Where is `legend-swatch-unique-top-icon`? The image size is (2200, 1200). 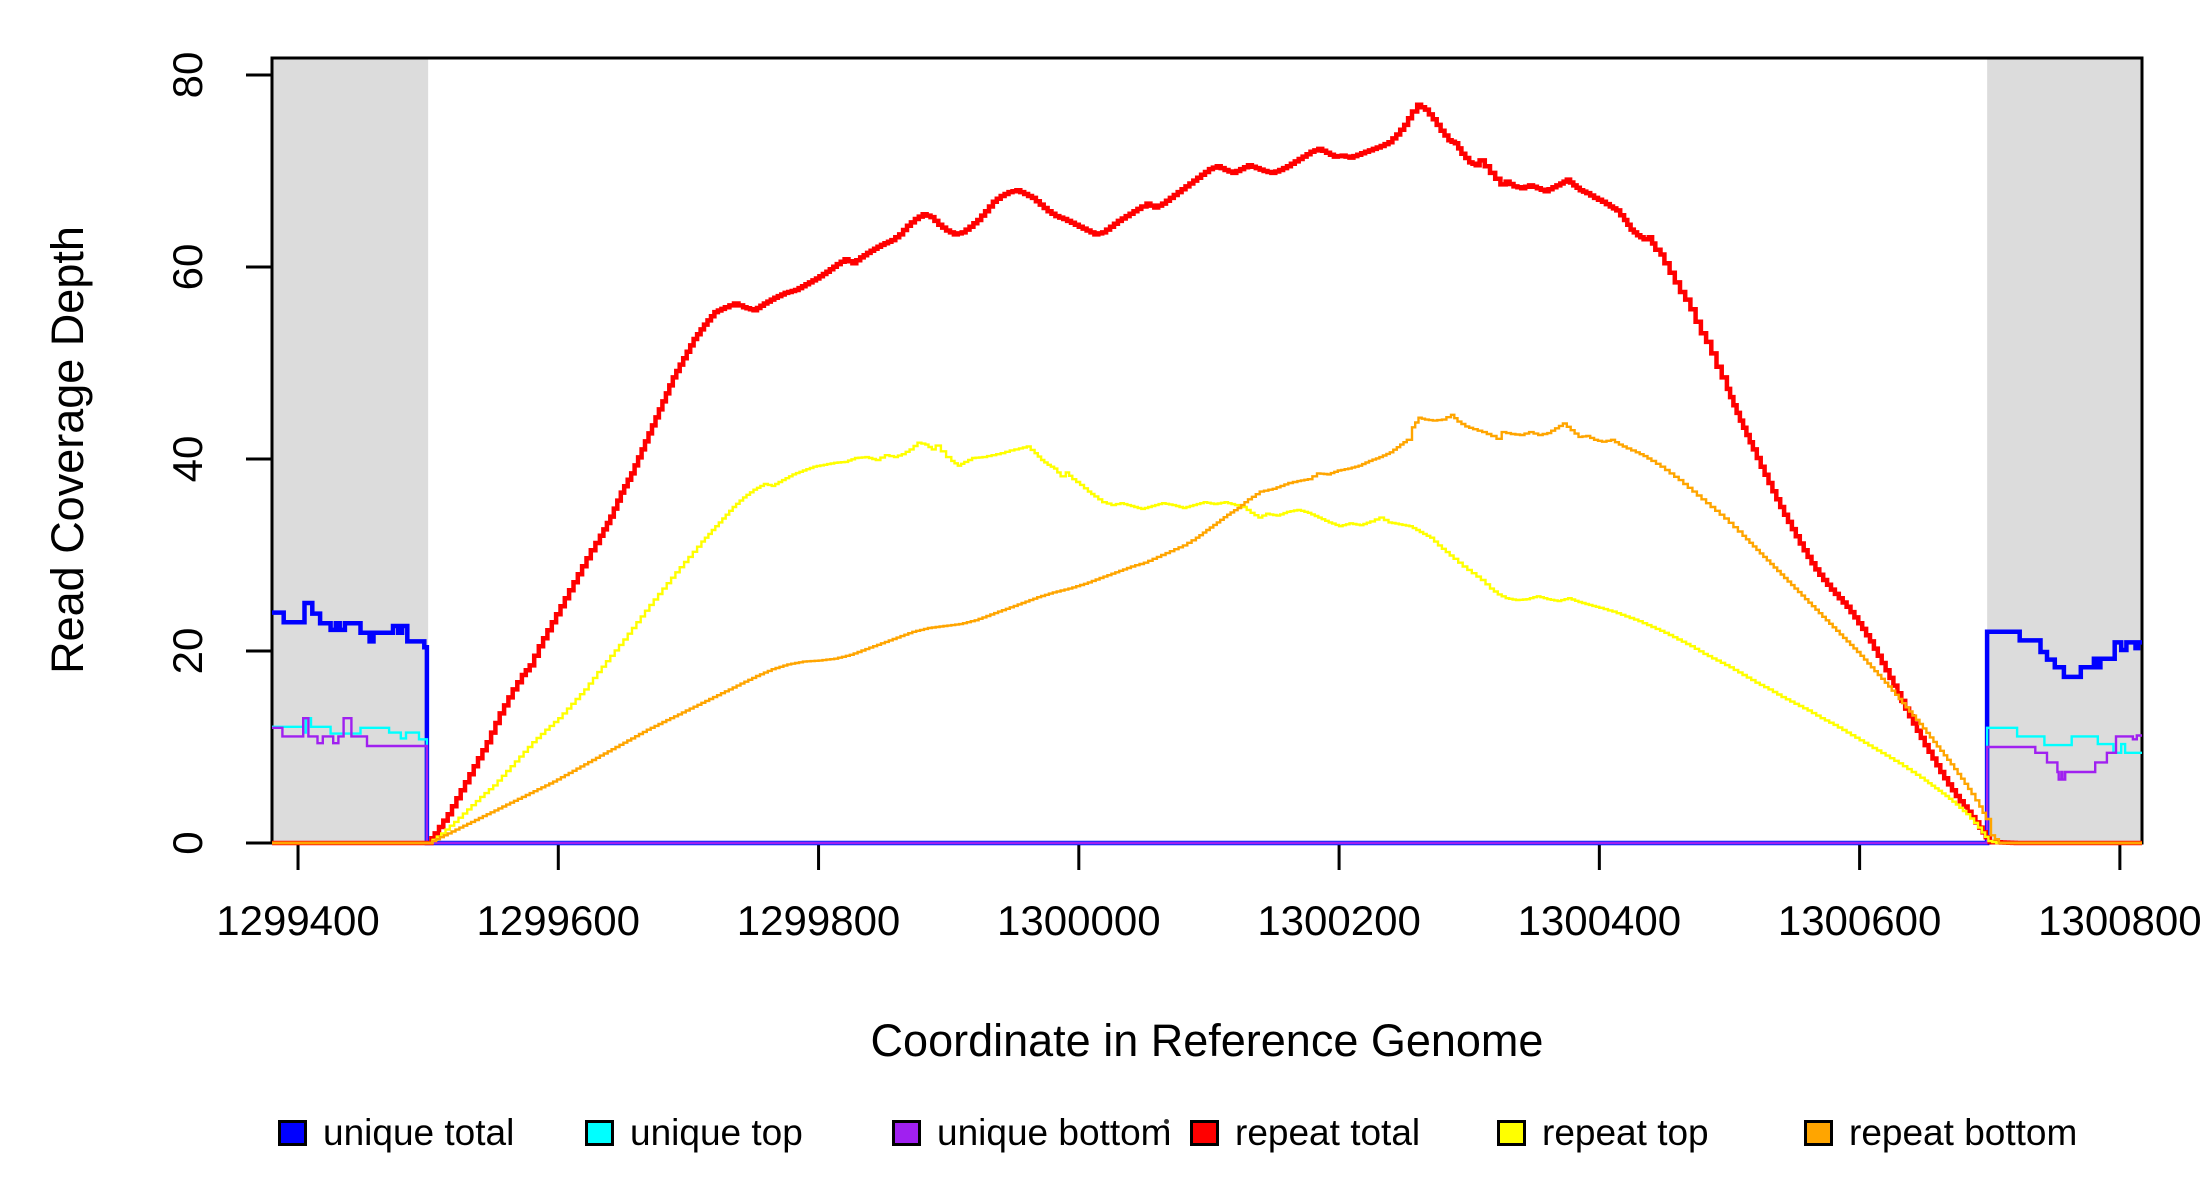 legend-swatch-unique-top-icon is located at coordinates (599, 1133).